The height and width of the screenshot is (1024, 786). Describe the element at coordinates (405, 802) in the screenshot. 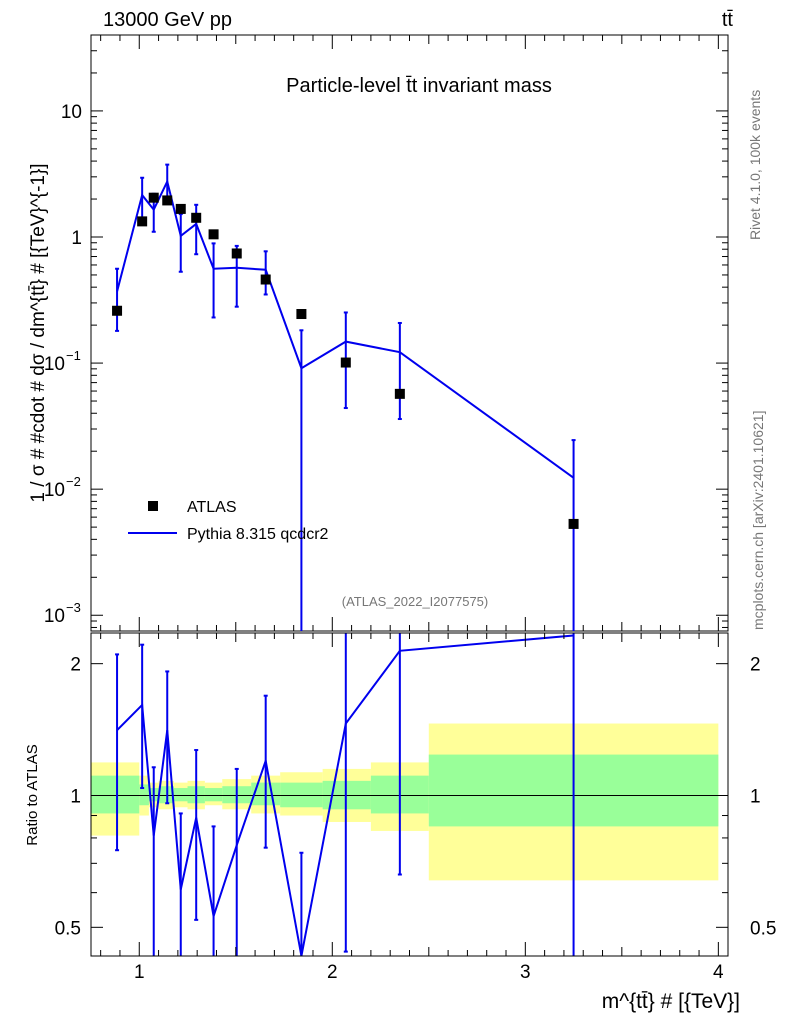

I see `ratio-uncertainty-bands` at that location.